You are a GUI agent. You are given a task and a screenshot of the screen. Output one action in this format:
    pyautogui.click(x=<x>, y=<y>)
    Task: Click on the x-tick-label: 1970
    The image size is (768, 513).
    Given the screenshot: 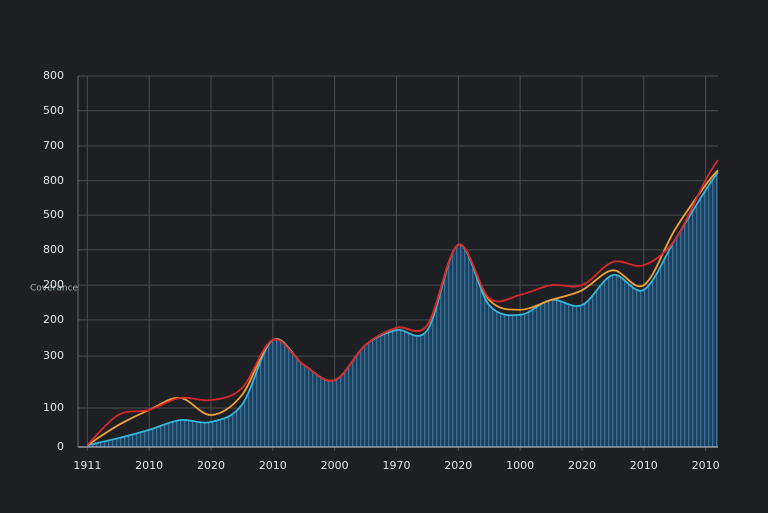 What is the action you would take?
    pyautogui.click(x=396, y=465)
    